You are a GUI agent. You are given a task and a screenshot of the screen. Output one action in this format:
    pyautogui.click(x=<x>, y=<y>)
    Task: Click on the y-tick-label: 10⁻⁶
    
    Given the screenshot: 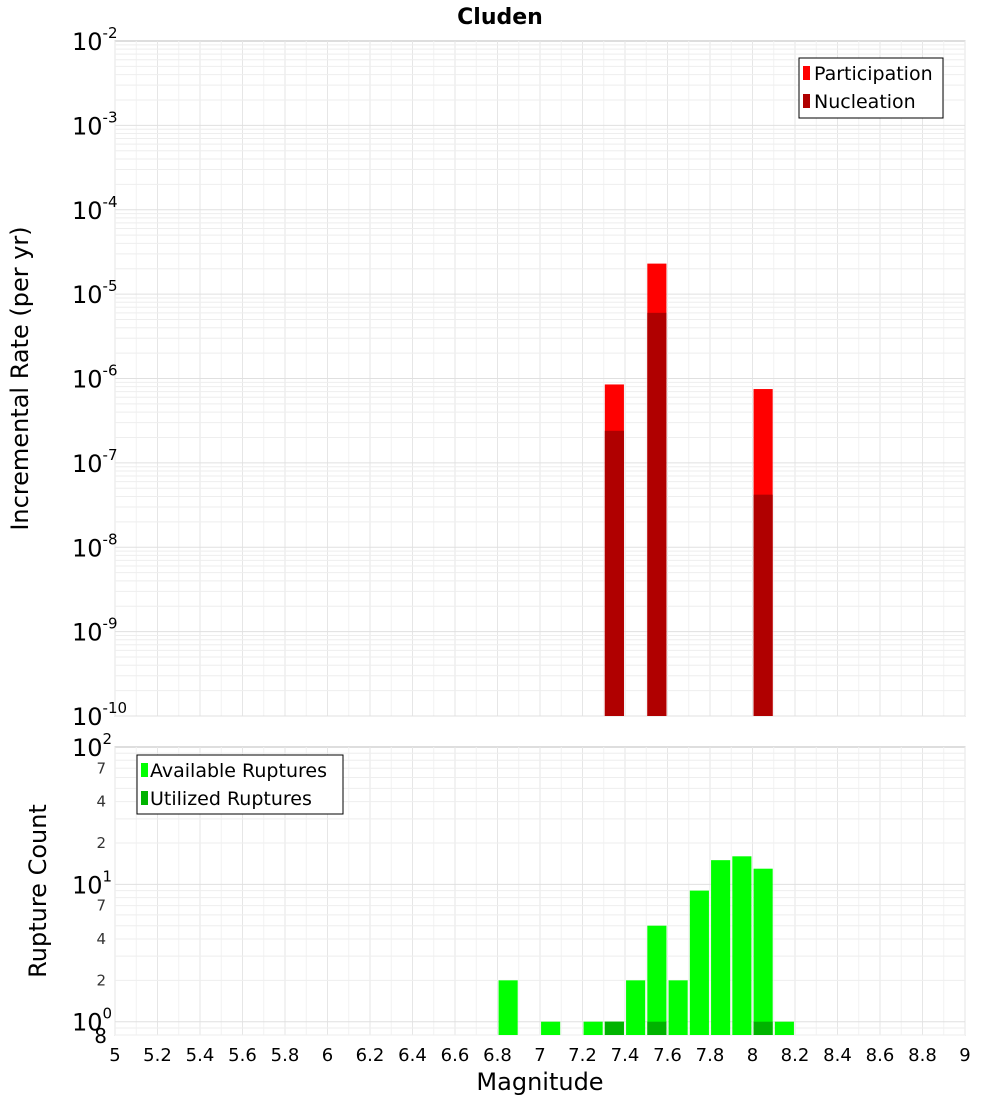 What is the action you would take?
    pyautogui.click(x=95, y=378)
    